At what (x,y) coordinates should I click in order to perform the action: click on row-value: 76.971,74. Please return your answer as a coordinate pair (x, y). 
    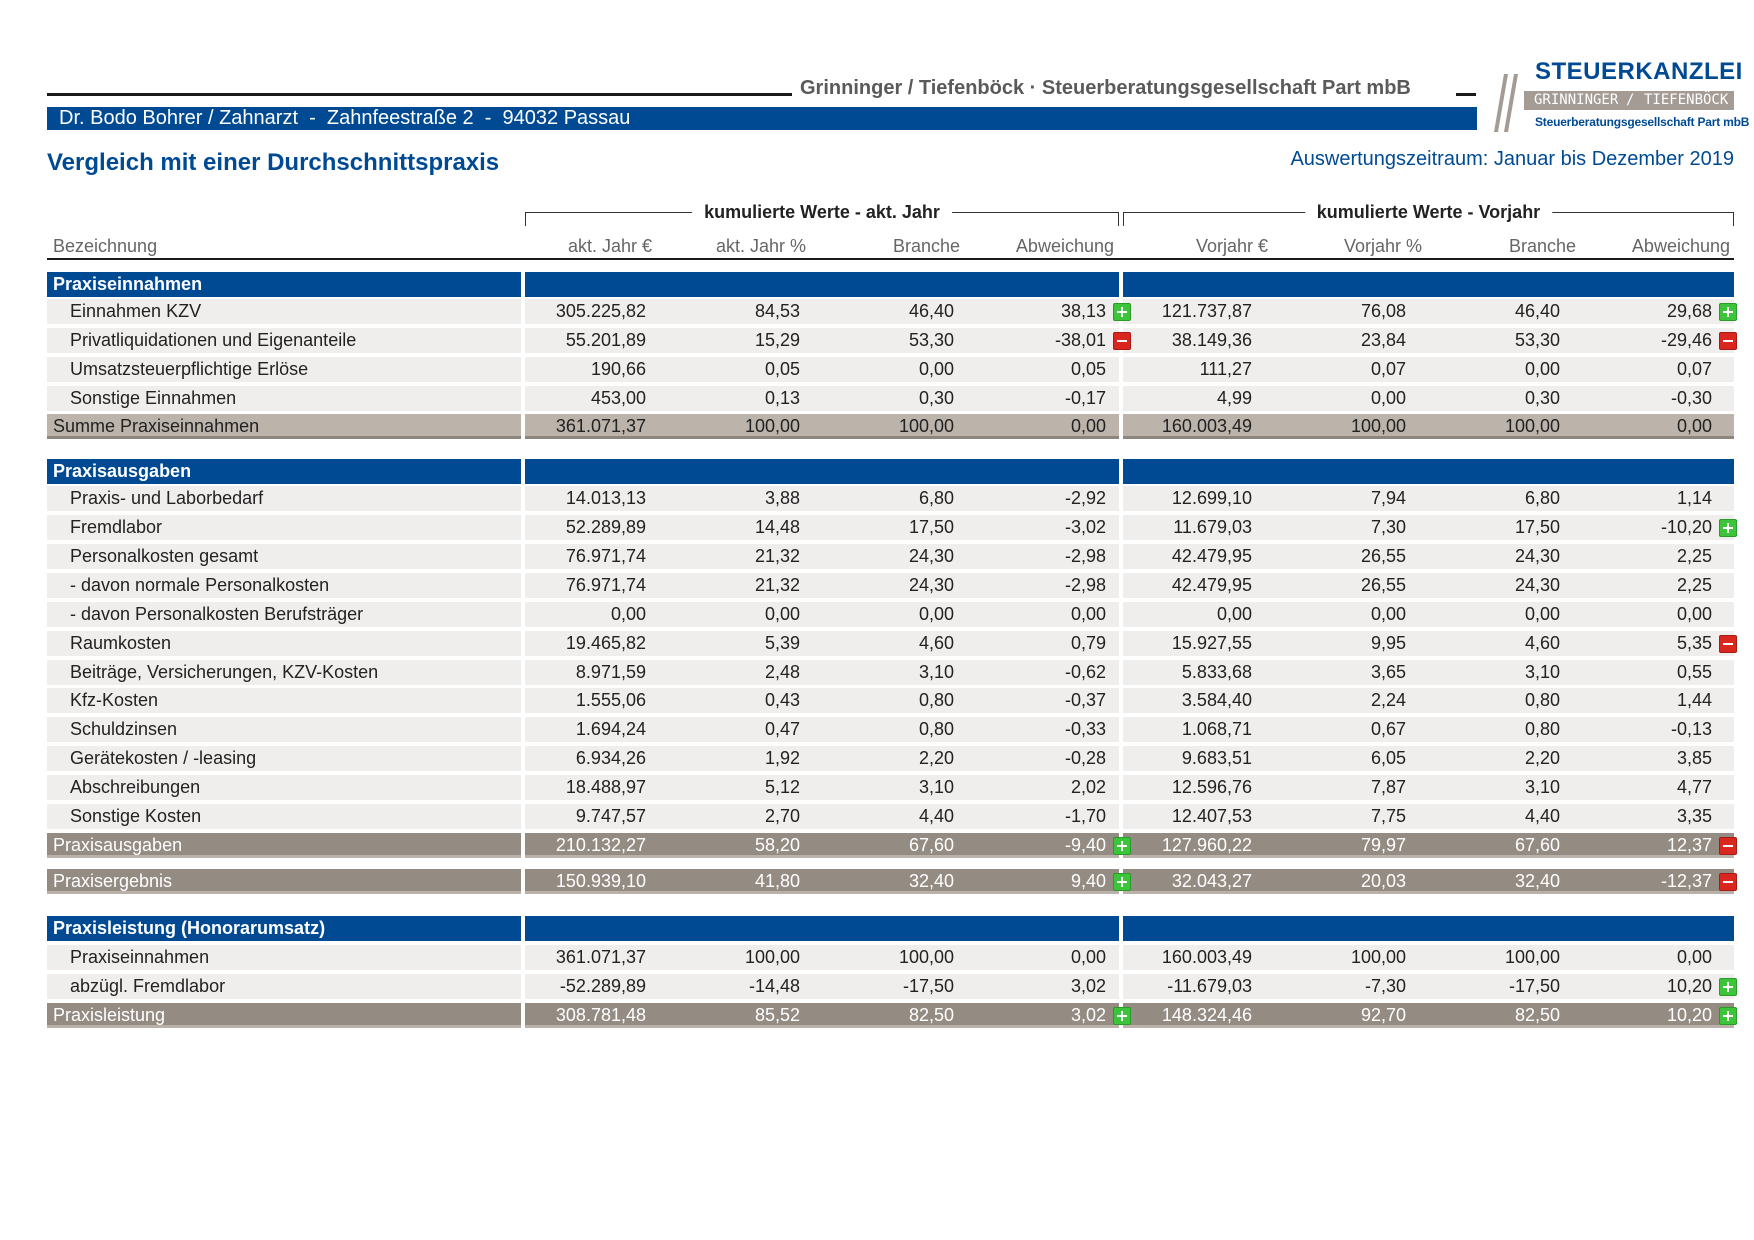
    Looking at the image, I should click on (605, 556).